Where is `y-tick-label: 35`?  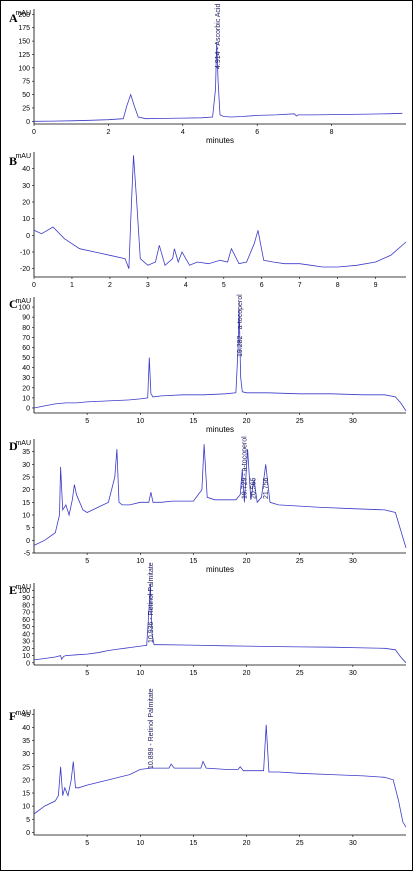 y-tick-label: 35 is located at coordinates (26, 452).